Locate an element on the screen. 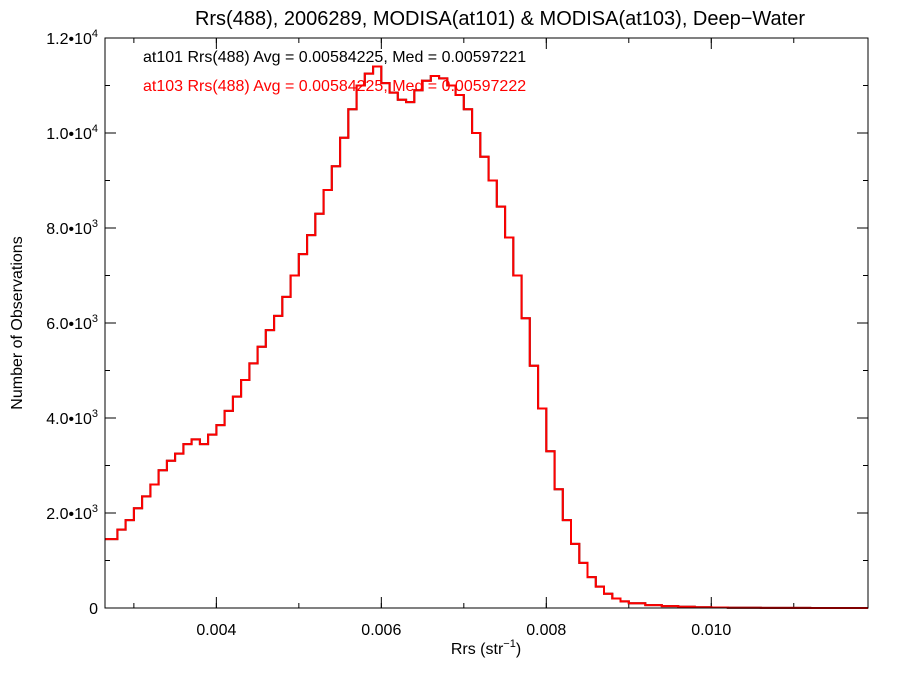 This screenshot has width=900, height=675. y-tick-label-base: 8.0•10 is located at coordinates (69, 229).